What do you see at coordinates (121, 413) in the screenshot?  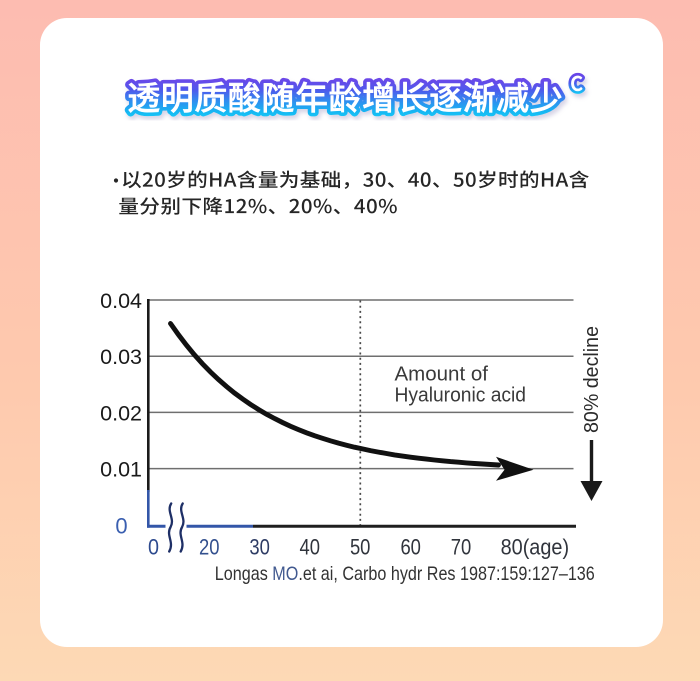 I see `svg-text: 0.02` at bounding box center [121, 413].